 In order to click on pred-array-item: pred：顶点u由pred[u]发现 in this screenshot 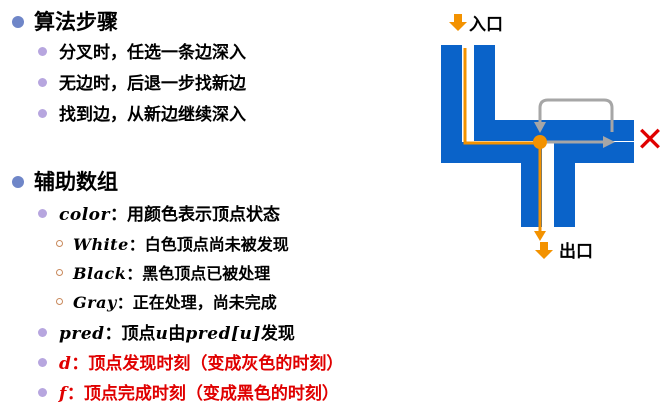, I will do `click(166, 331)`.